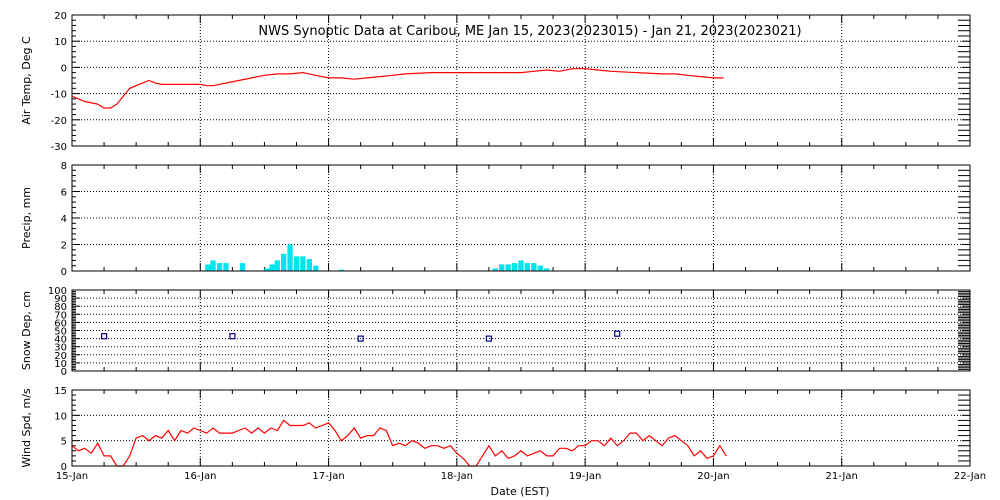 This screenshot has width=1000, height=500. What do you see at coordinates (200, 476) in the screenshot?
I see `x-tick-label: 16-Jan` at bounding box center [200, 476].